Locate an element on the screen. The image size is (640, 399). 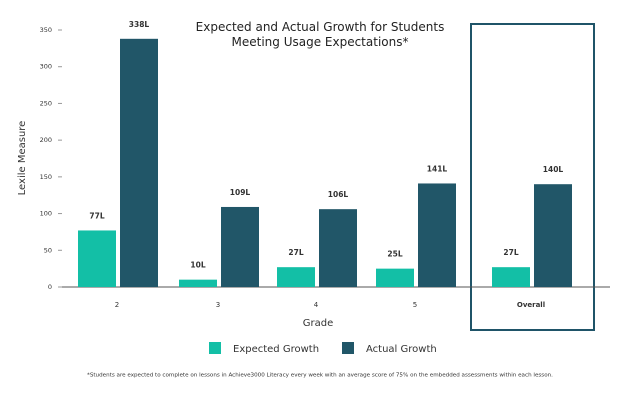
value-label: 77L is located at coordinates (96, 215).